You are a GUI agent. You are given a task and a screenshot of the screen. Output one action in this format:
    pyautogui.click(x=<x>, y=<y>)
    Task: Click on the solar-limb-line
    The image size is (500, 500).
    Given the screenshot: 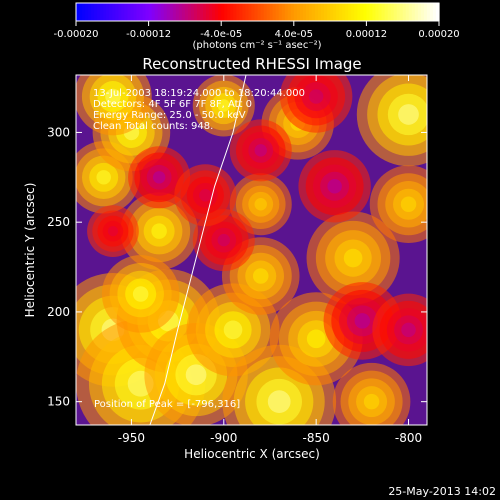 What is the action you would take?
    pyautogui.click(x=198, y=250)
    